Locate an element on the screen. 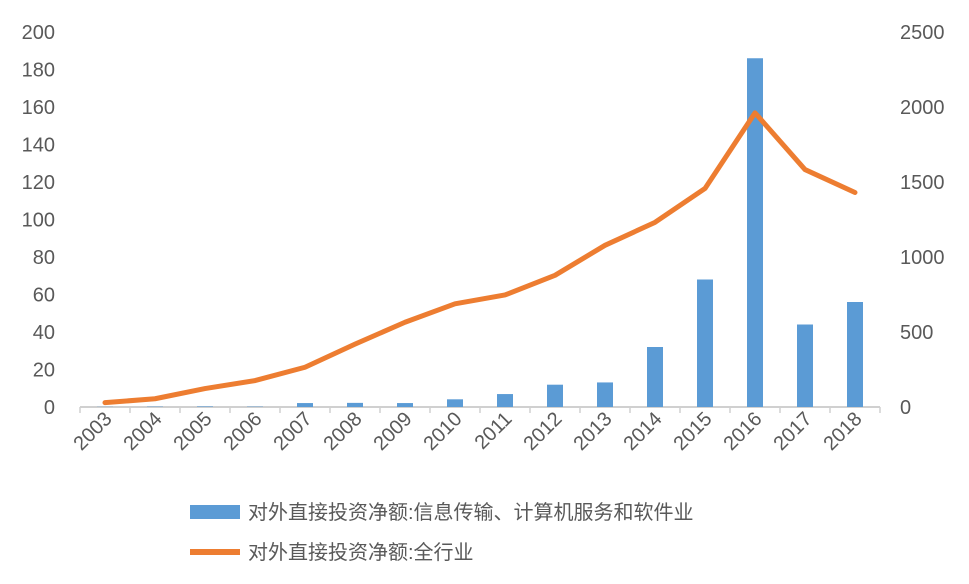 The image size is (969, 584). x-tick-label: 2009 is located at coordinates (393, 431).